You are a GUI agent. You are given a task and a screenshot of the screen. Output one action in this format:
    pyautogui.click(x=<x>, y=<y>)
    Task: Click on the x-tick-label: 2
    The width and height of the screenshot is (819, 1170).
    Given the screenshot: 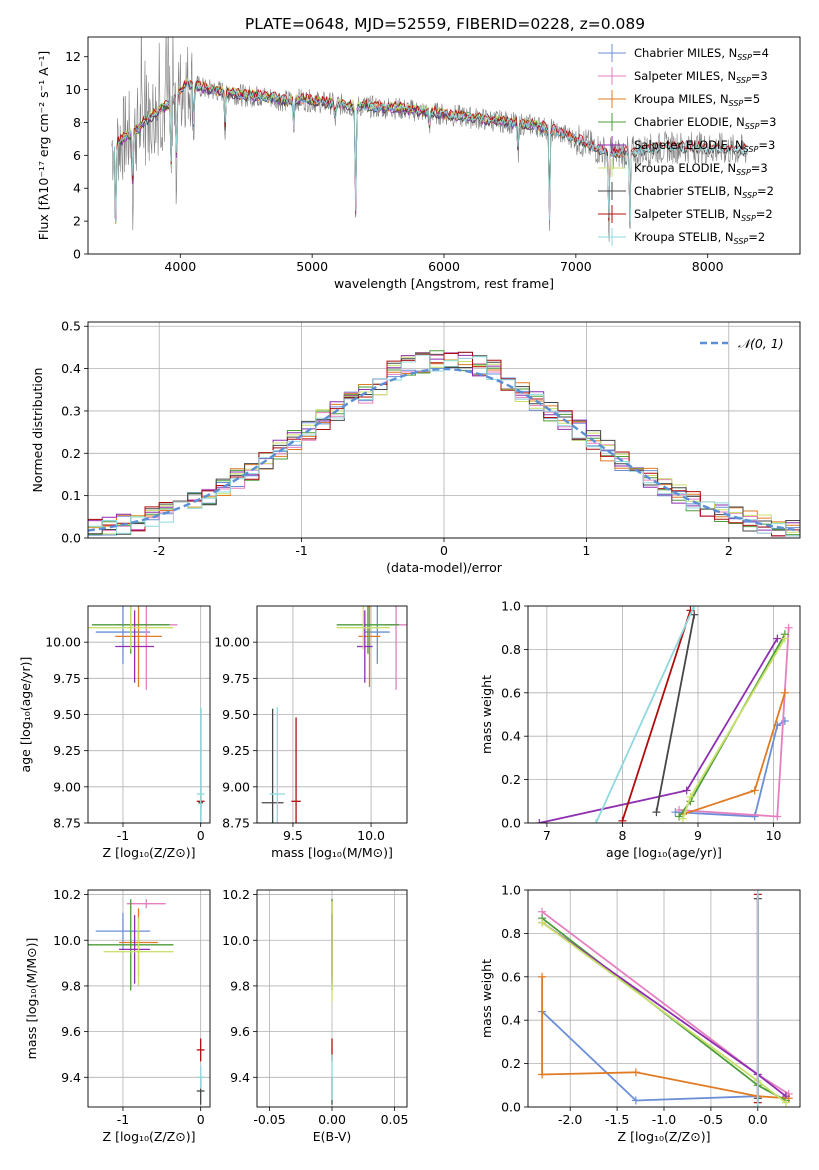 What is the action you would take?
    pyautogui.click(x=729, y=550)
    